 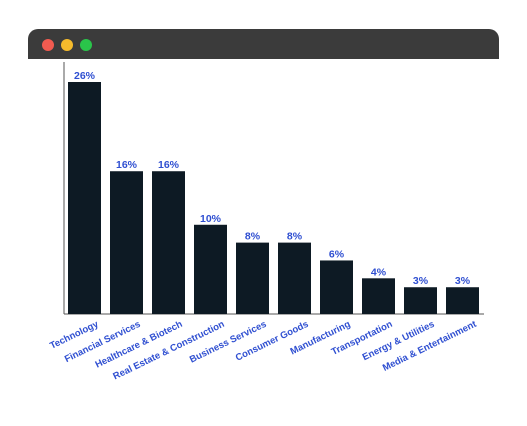 What do you see at coordinates (295, 237) in the screenshot?
I see `value-label-6: 8%` at bounding box center [295, 237].